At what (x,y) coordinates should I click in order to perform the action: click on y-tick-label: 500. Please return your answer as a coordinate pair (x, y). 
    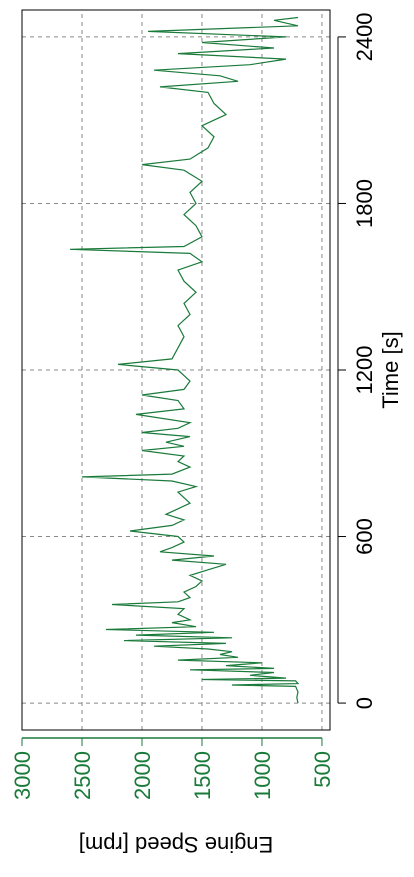
    Looking at the image, I should click on (322, 769).